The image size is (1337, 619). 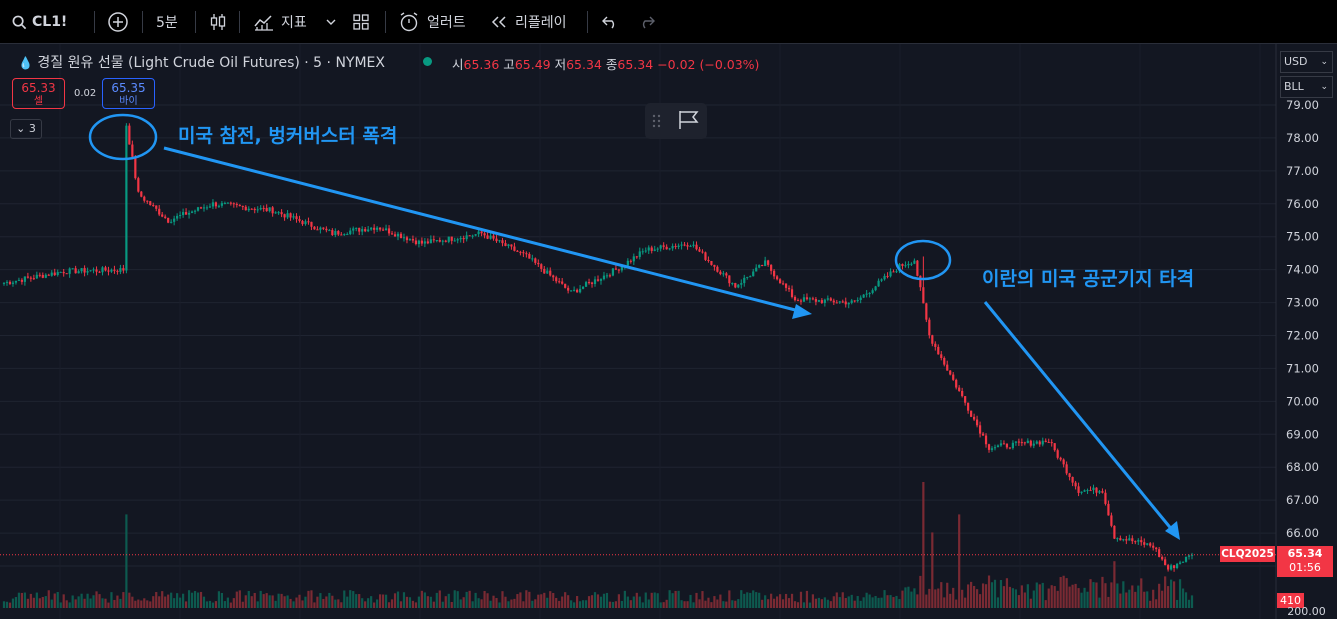 I want to click on candles-icon, so click(x=218, y=22).